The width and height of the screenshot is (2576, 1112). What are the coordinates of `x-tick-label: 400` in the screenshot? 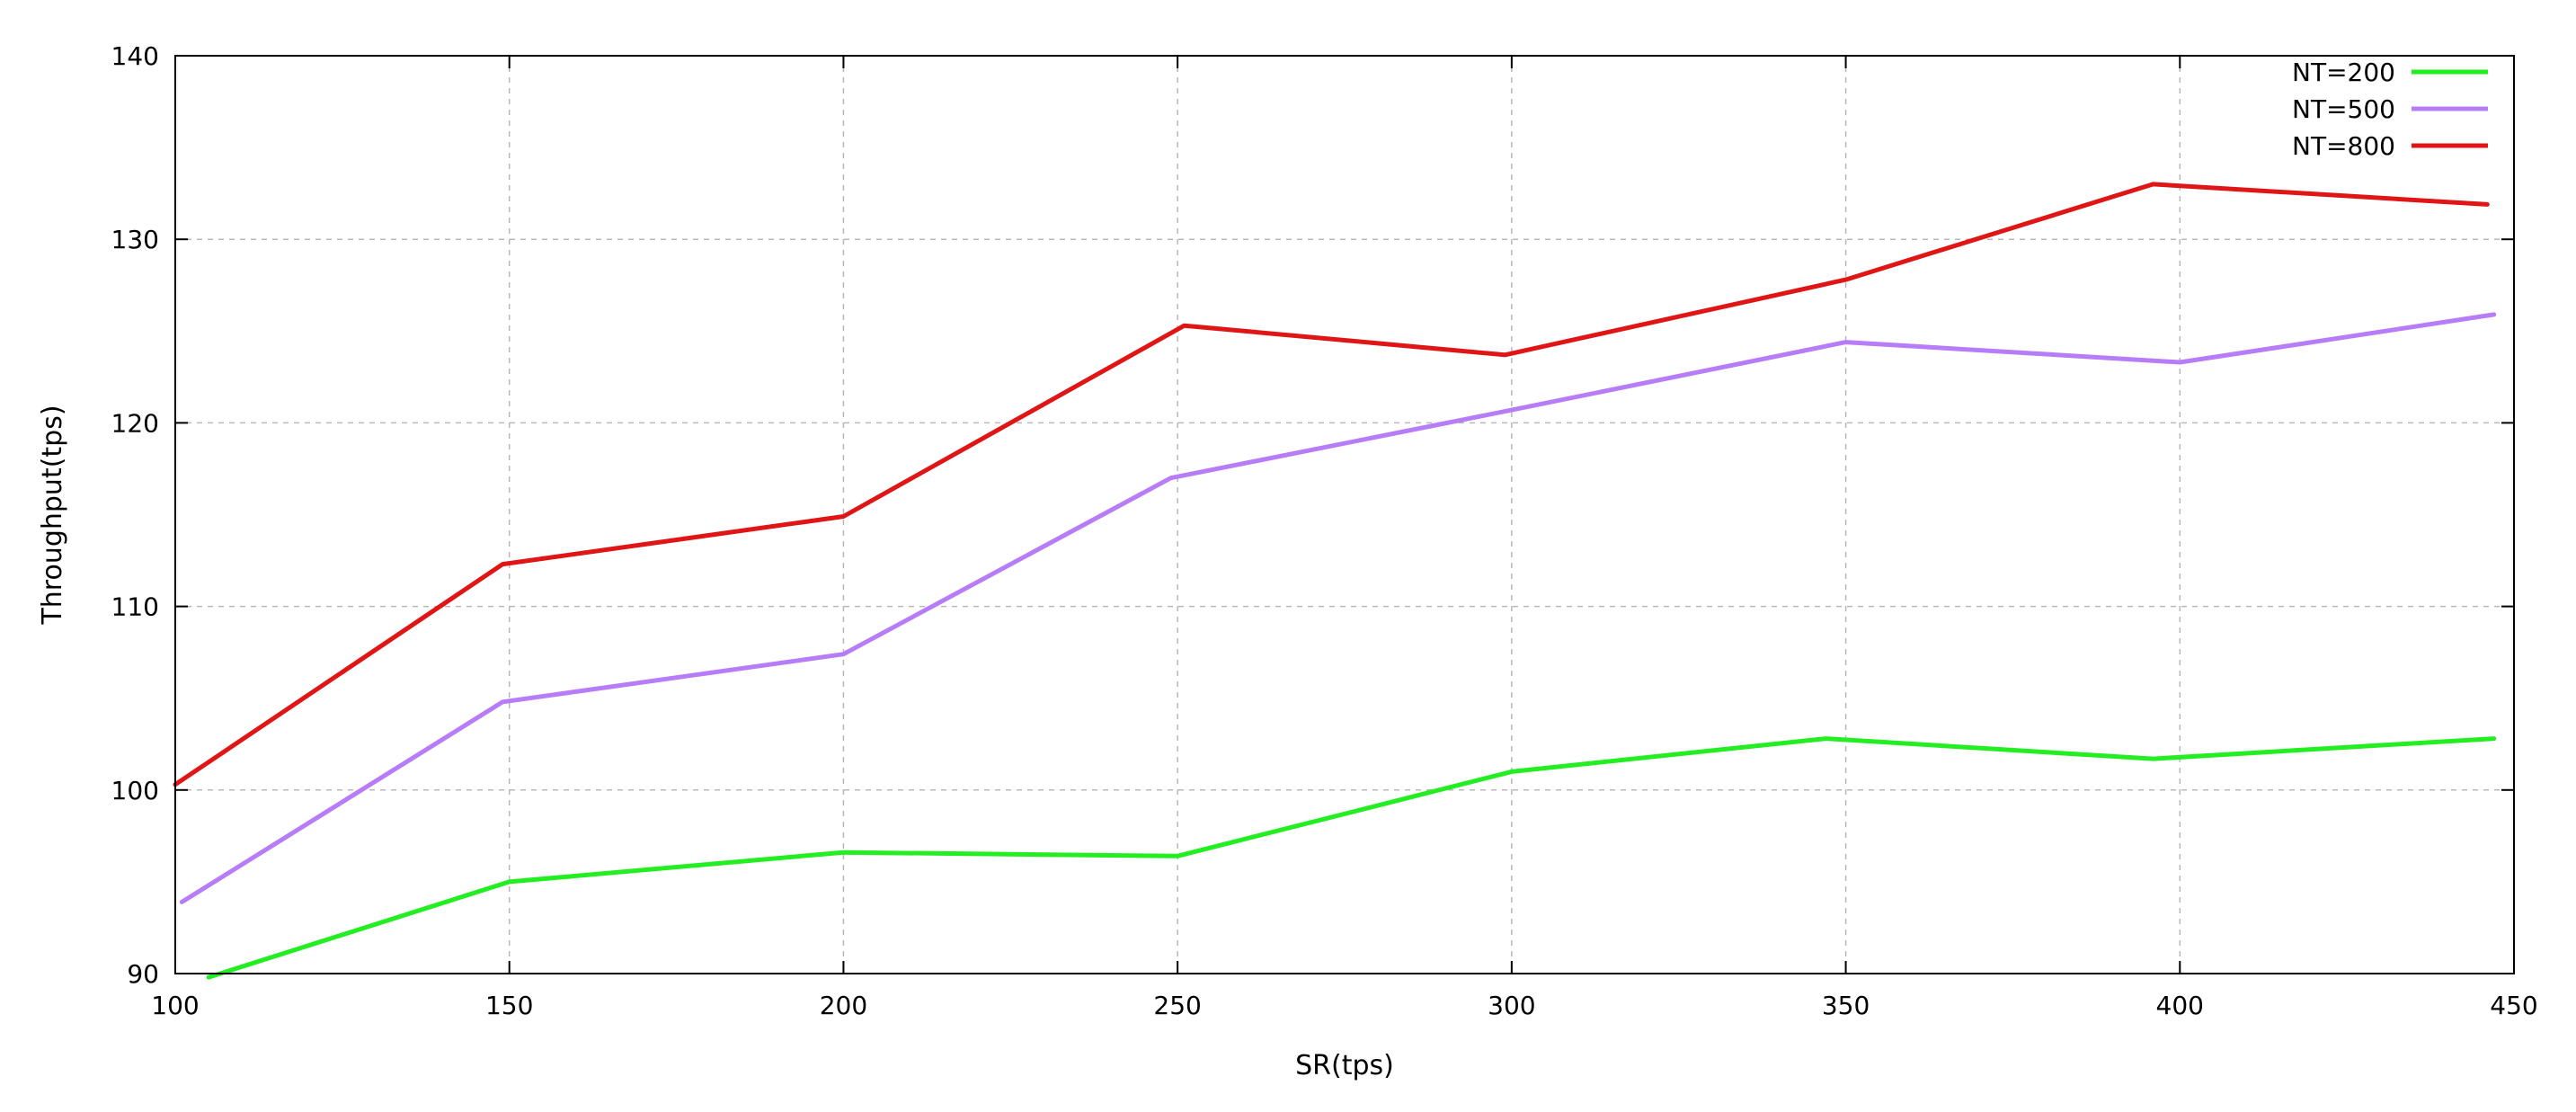 It's located at (2180, 1006).